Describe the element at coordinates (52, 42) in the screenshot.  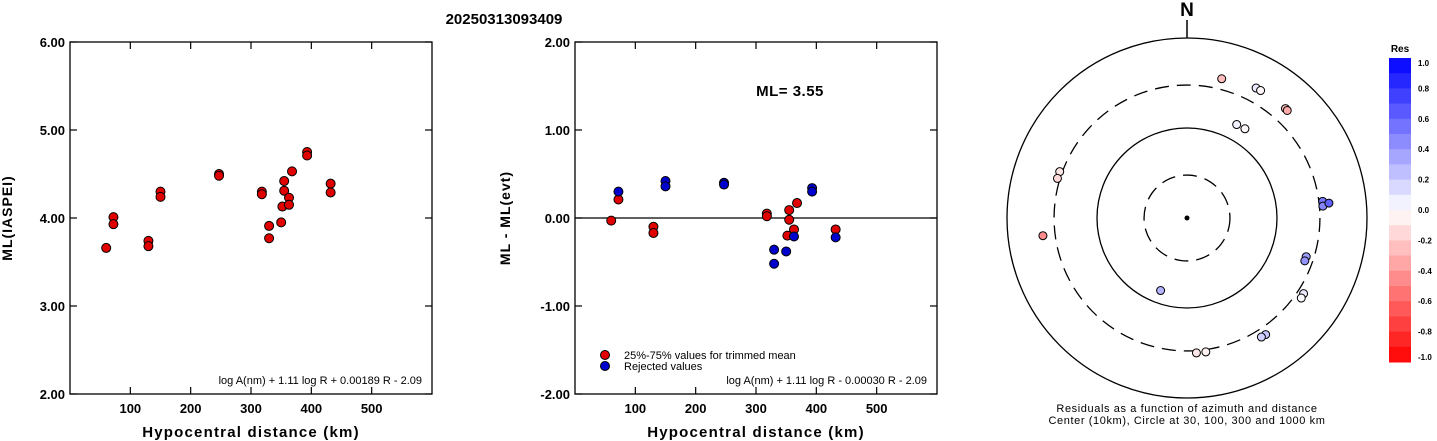
I see `y-tick-label: 6.00` at that location.